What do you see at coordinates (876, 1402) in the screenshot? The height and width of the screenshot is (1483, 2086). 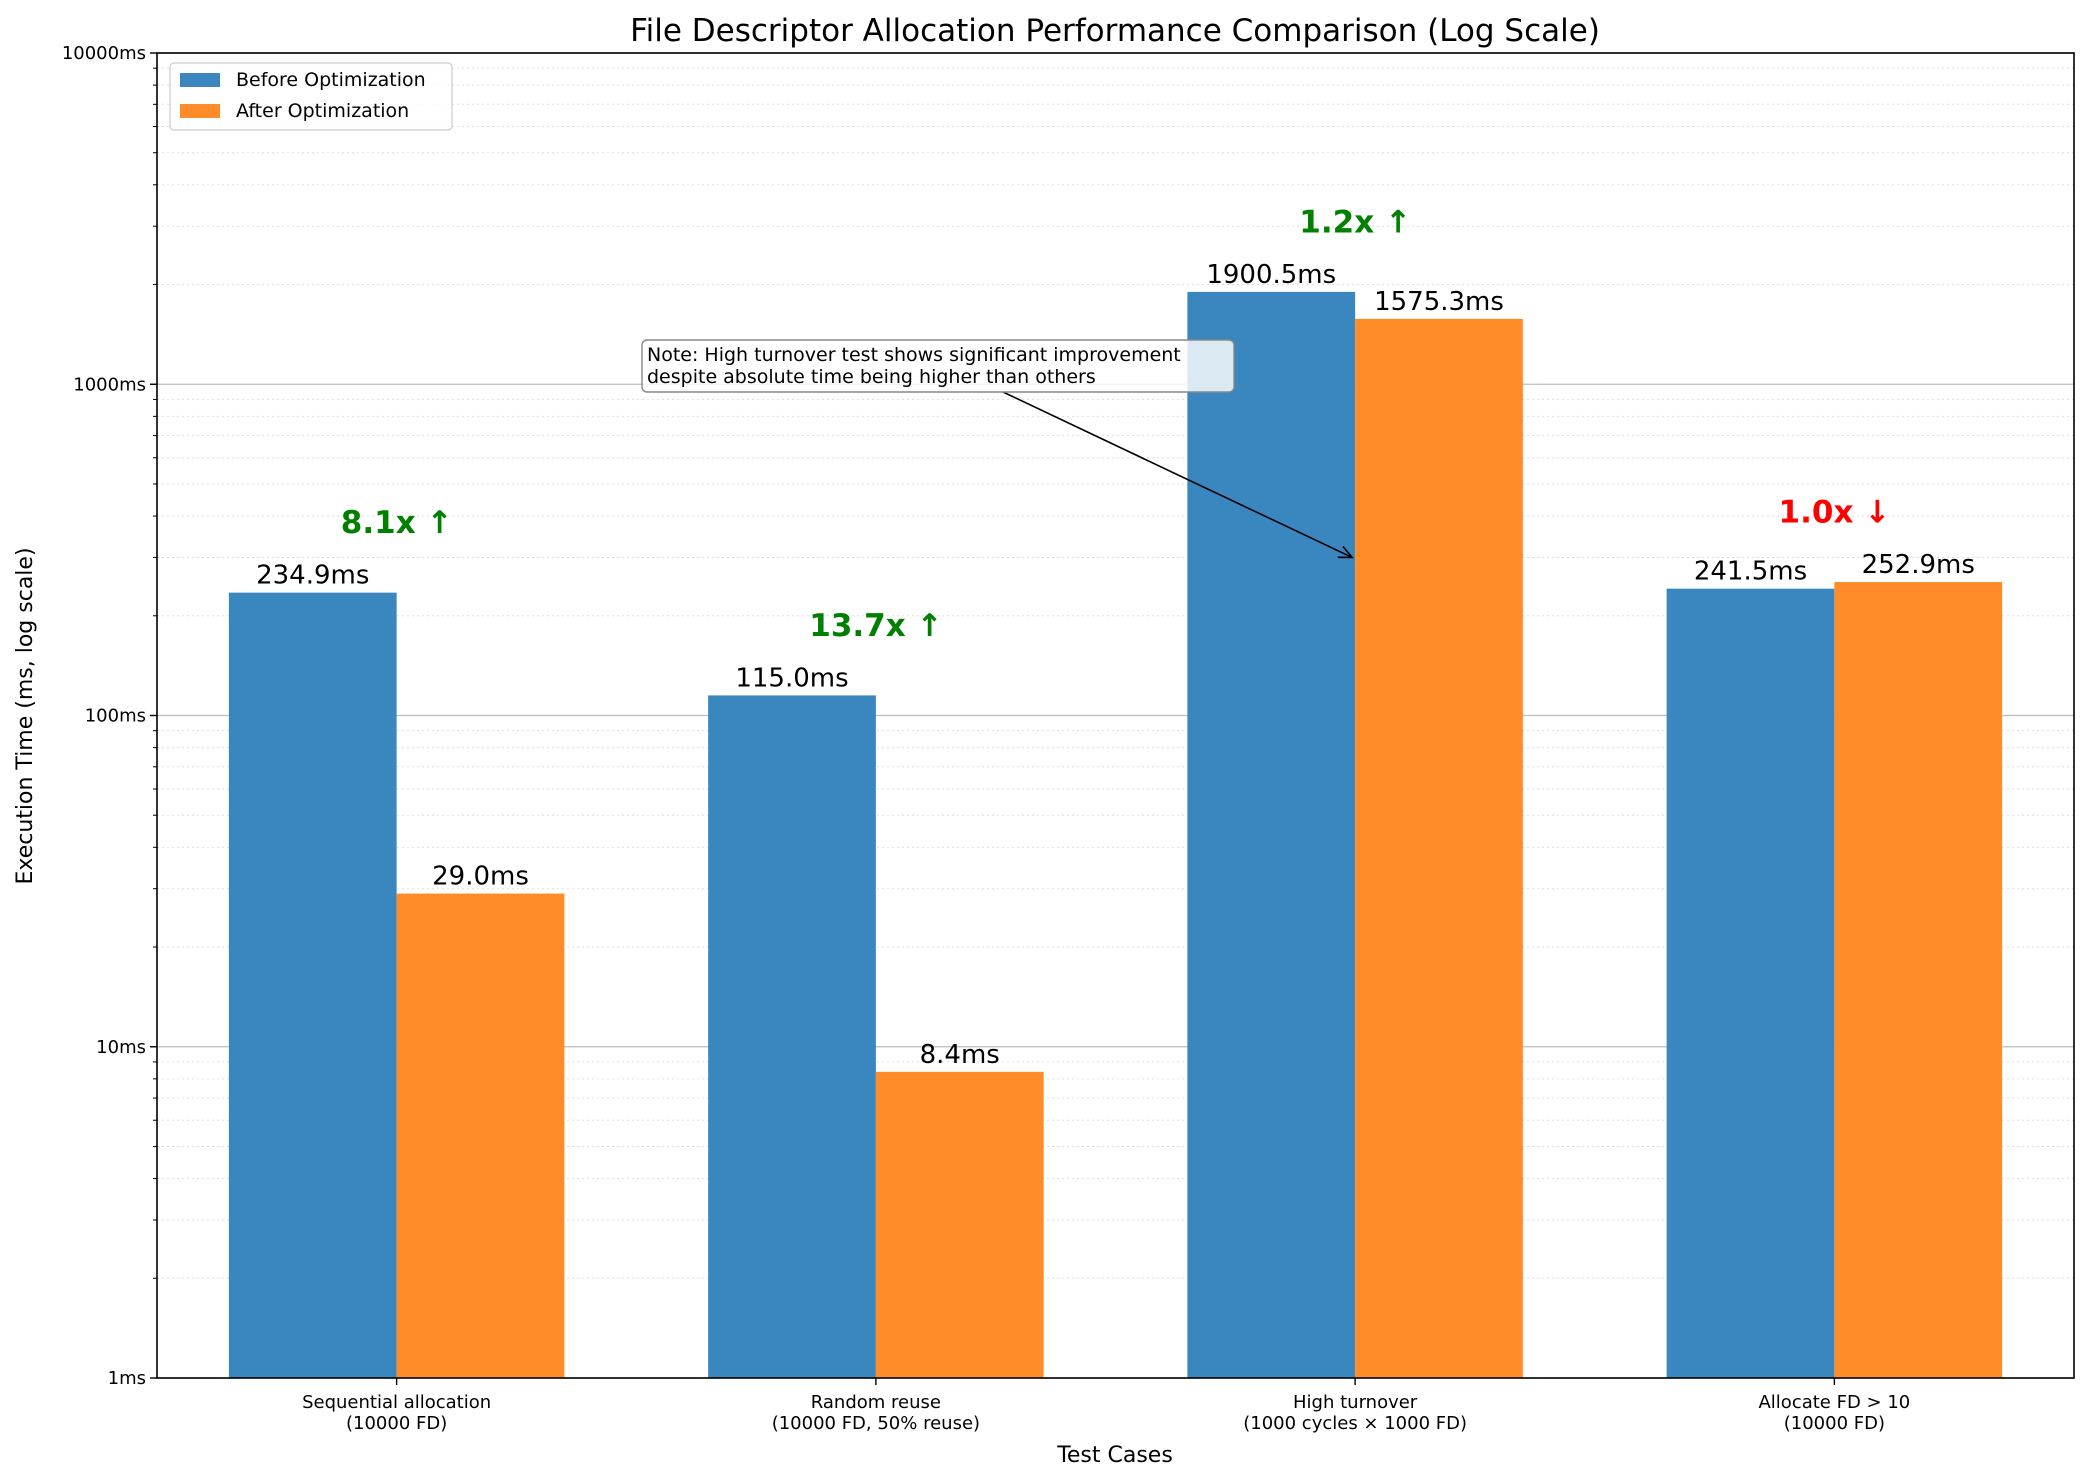 I see `x-tick-label: Random reuse` at bounding box center [876, 1402].